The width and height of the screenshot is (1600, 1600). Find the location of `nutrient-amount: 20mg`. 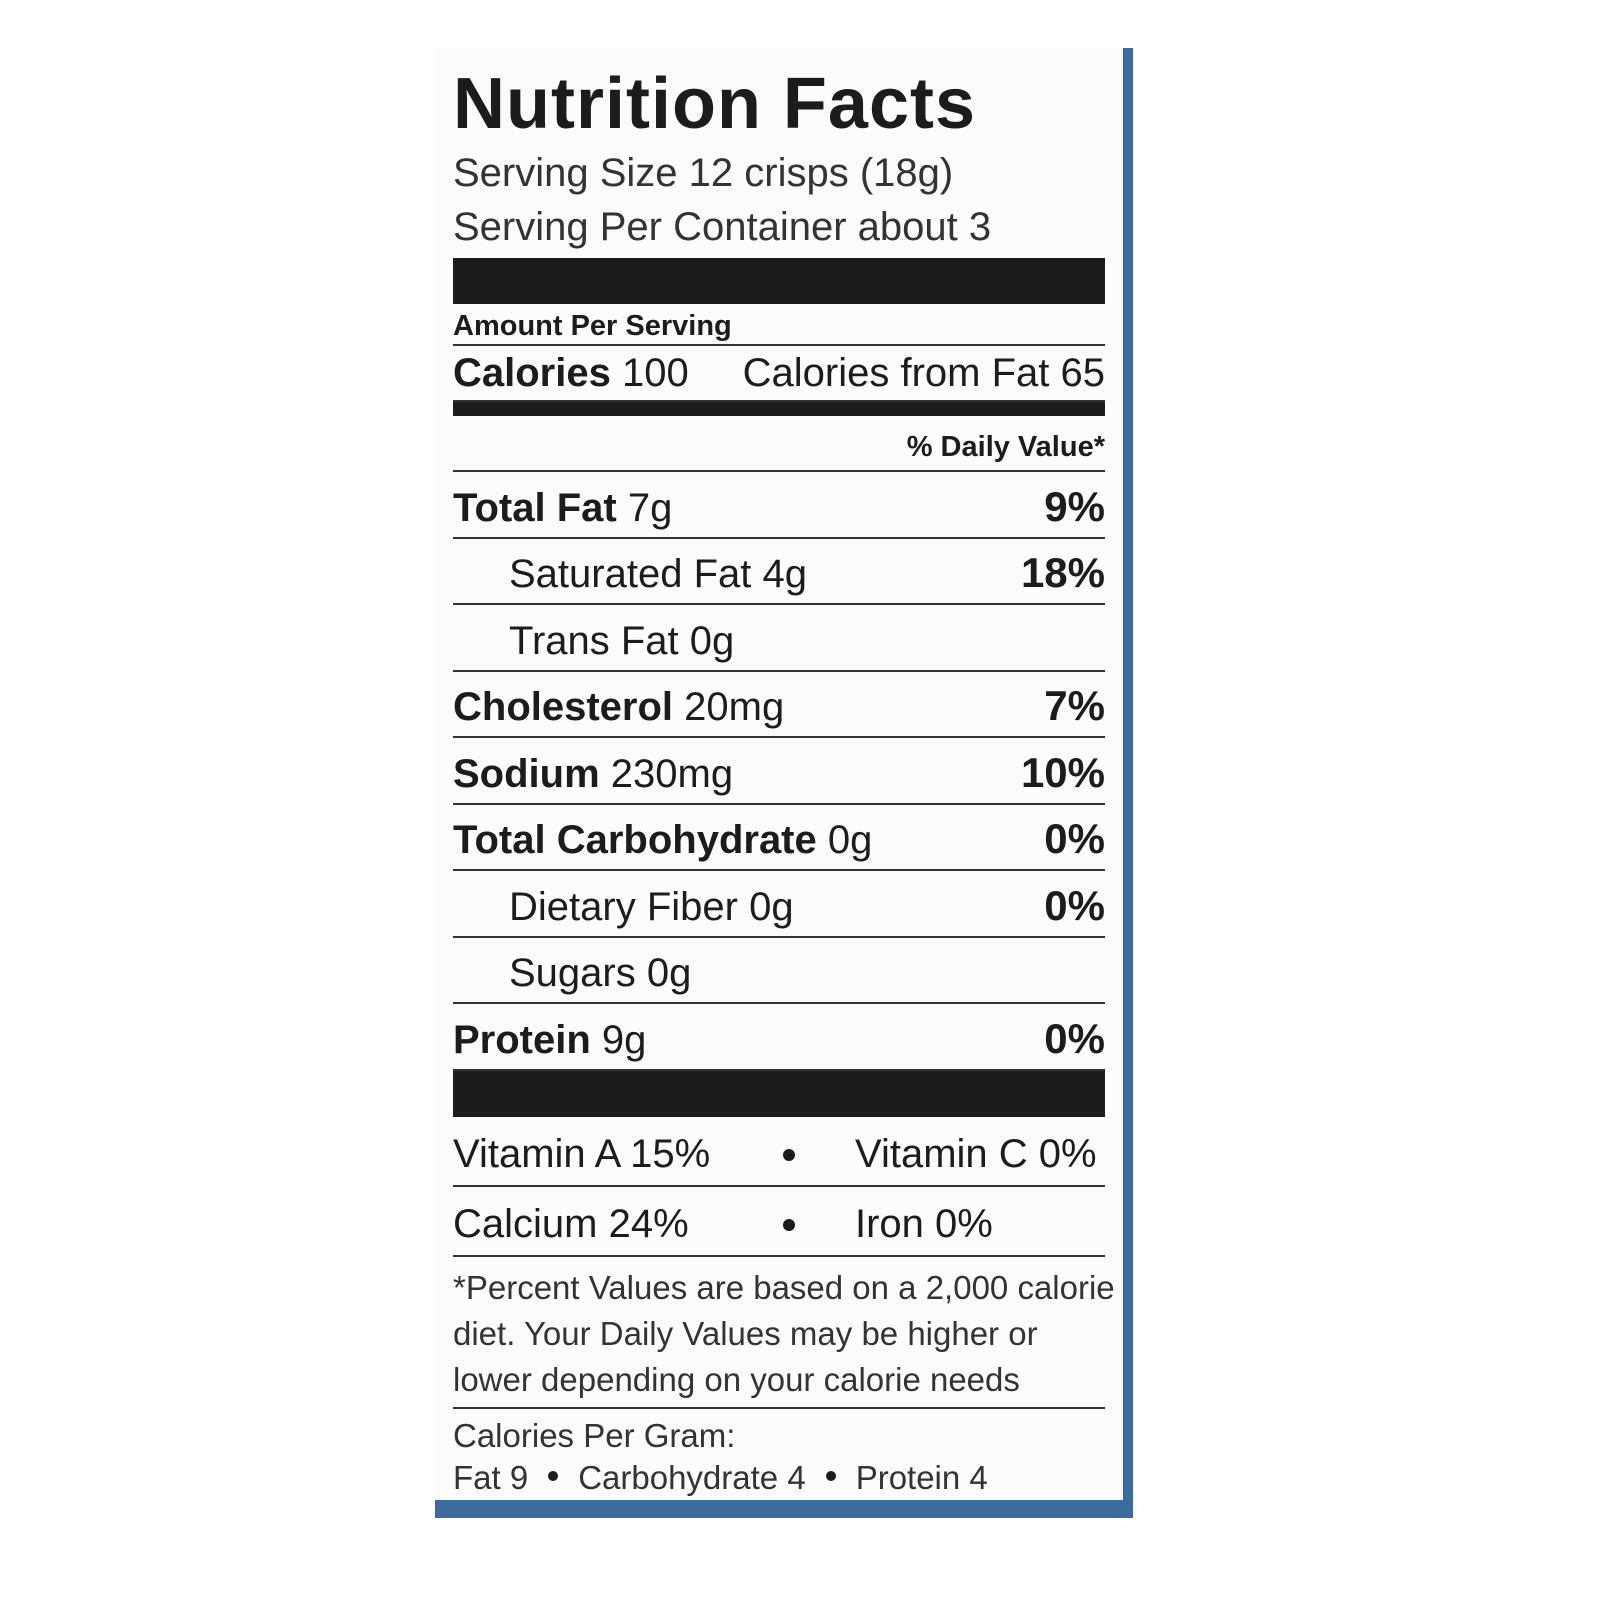

nutrient-amount: 20mg is located at coordinates (734, 707).